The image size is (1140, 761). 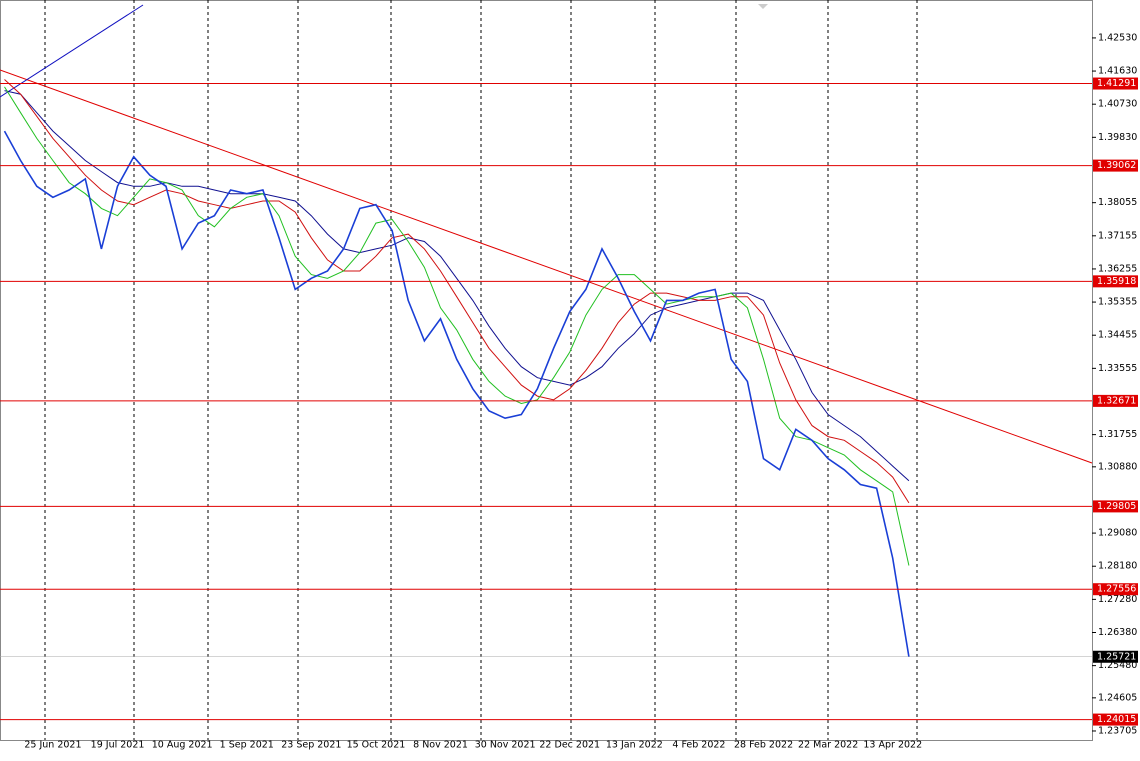 What do you see at coordinates (1117, 599) in the screenshot?
I see `y-tick-label: 1.27280` at bounding box center [1117, 599].